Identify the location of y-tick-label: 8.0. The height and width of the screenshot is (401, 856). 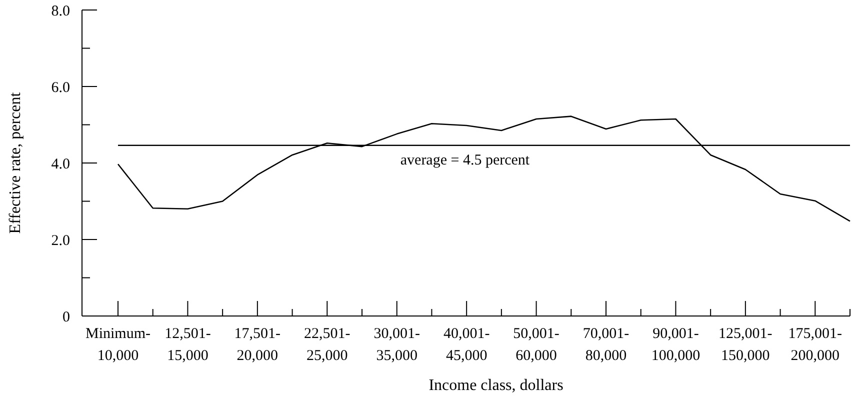
(60, 11).